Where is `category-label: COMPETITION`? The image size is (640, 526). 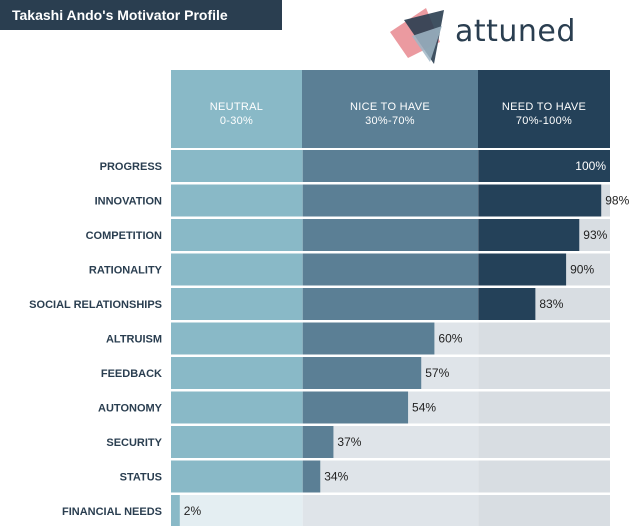
category-label: COMPETITION is located at coordinates (124, 236).